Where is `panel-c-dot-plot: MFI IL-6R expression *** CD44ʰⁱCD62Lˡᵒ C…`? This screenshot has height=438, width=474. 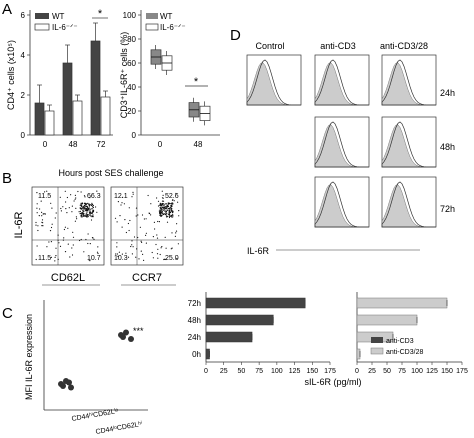
panel-c-dot-plot: MFI IL-6R expression *** CD44ʰⁱCD62Lˡᵒ C… is located at coordinates (86, 368).